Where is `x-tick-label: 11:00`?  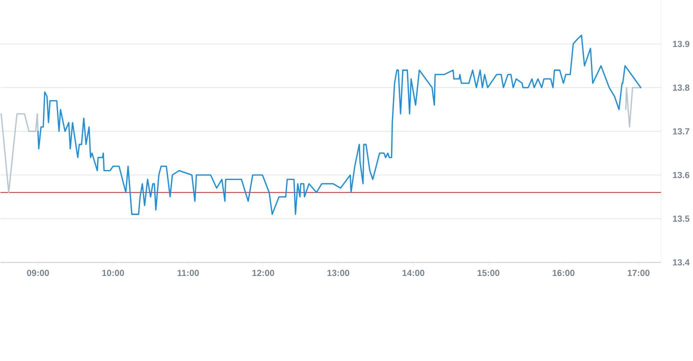
x-tick-label: 11:00 is located at coordinates (188, 273).